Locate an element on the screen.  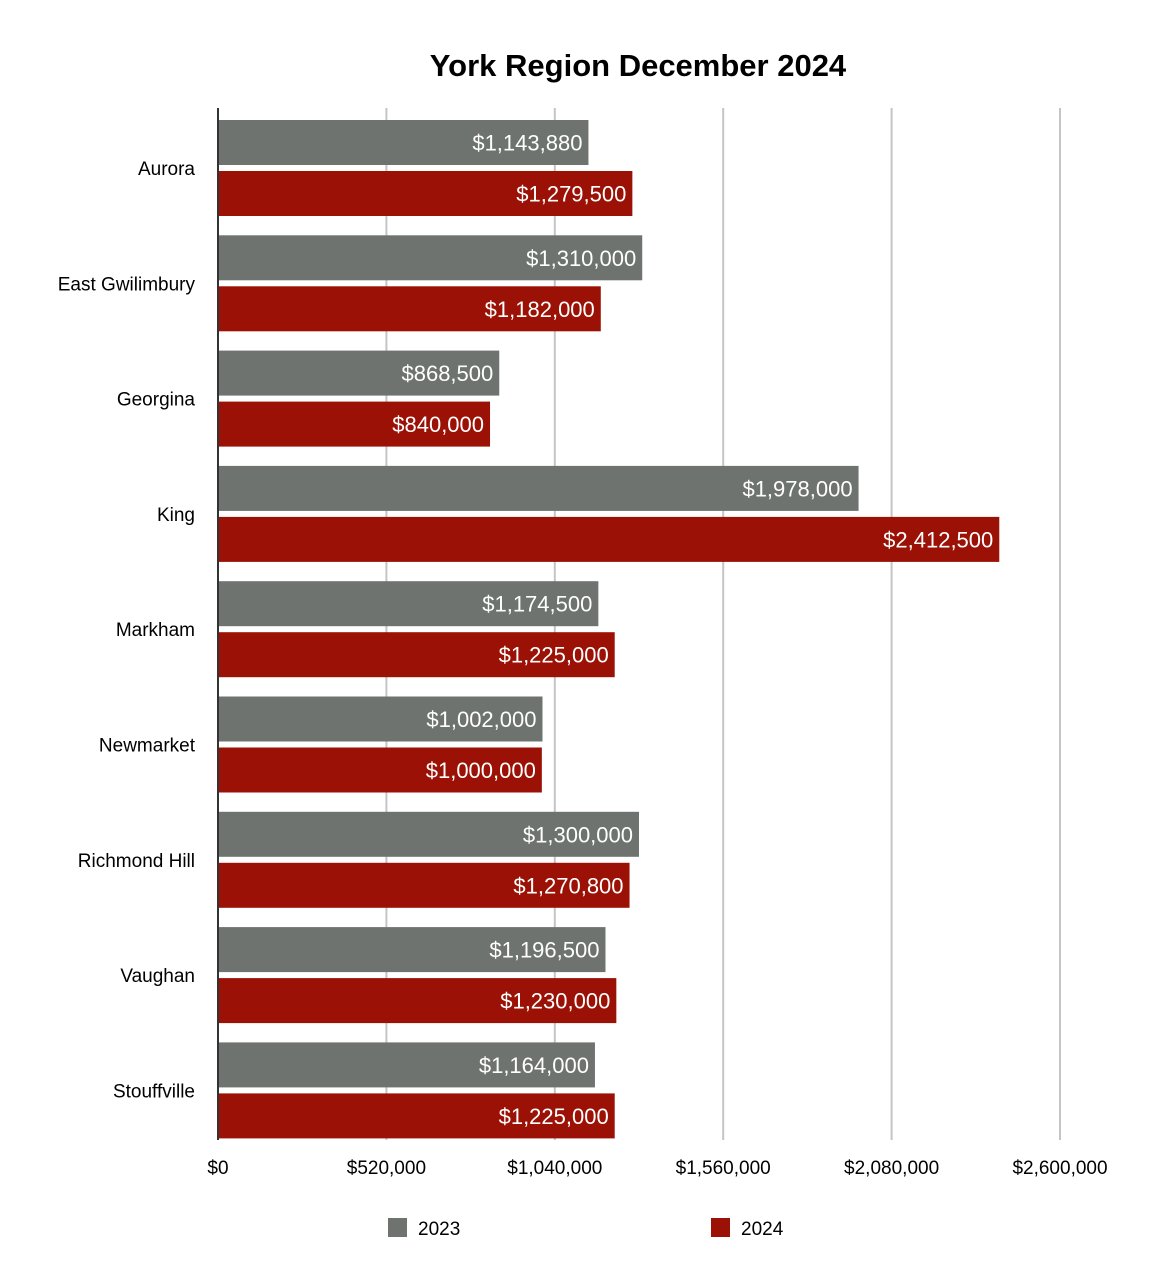
data-label: $1,270,800 is located at coordinates (568, 885).